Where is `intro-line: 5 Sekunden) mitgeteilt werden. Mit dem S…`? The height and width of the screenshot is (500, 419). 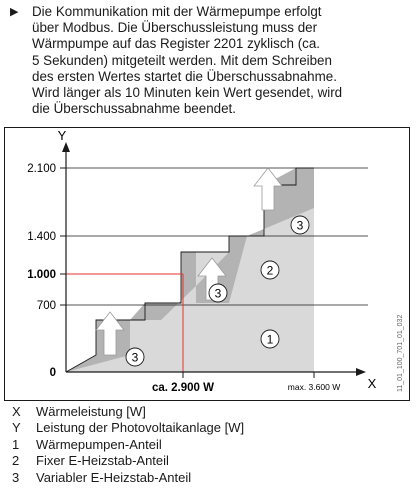
intro-line: 5 Sekunden) mitgeteilt werden. Mit dem S… is located at coordinates (182, 60).